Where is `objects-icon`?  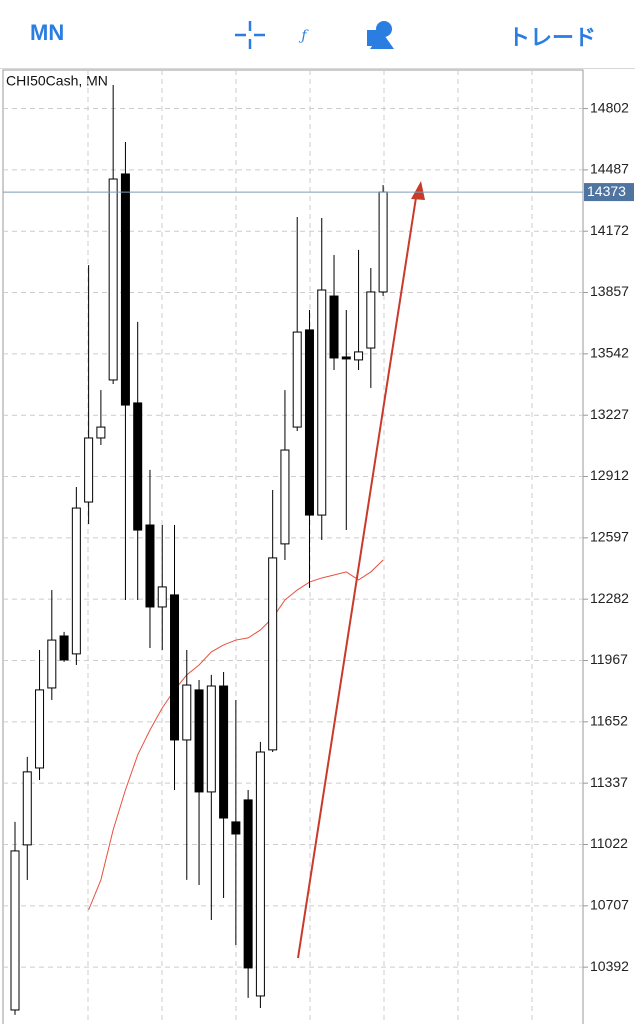 objects-icon is located at coordinates (380, 35).